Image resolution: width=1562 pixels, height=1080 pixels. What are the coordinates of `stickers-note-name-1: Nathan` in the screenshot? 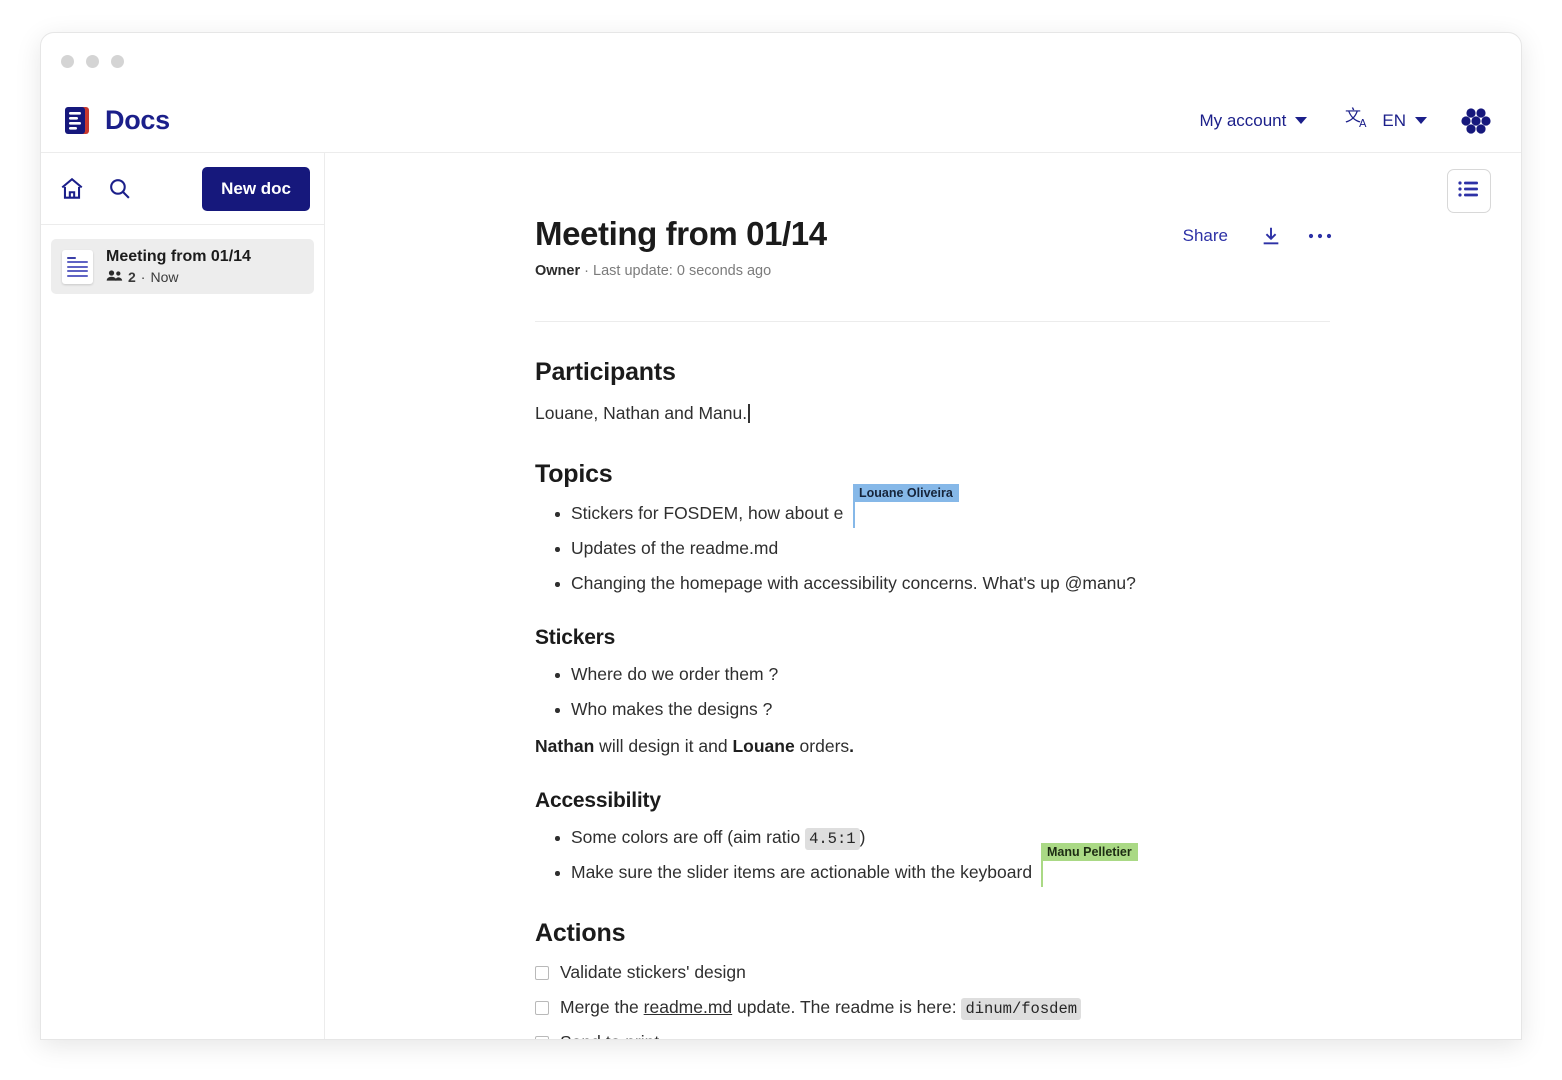 It's located at (565, 746).